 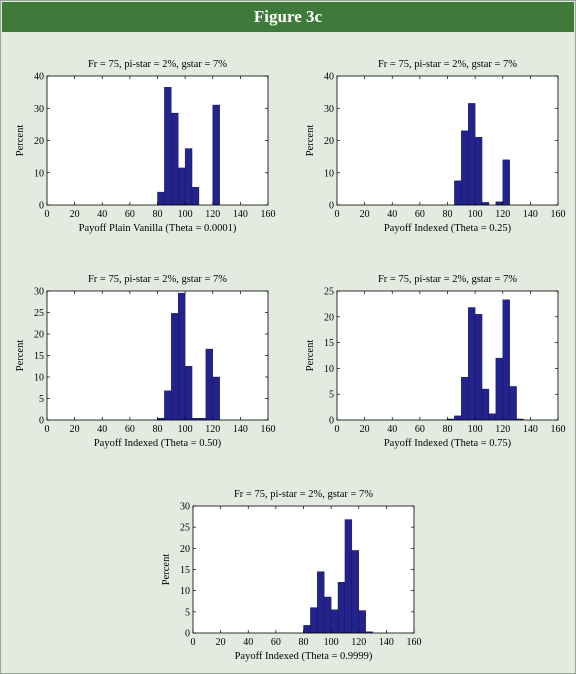 I want to click on x-axis-label: Payoff Indexed (Theta = 0.9999), so click(x=304, y=656).